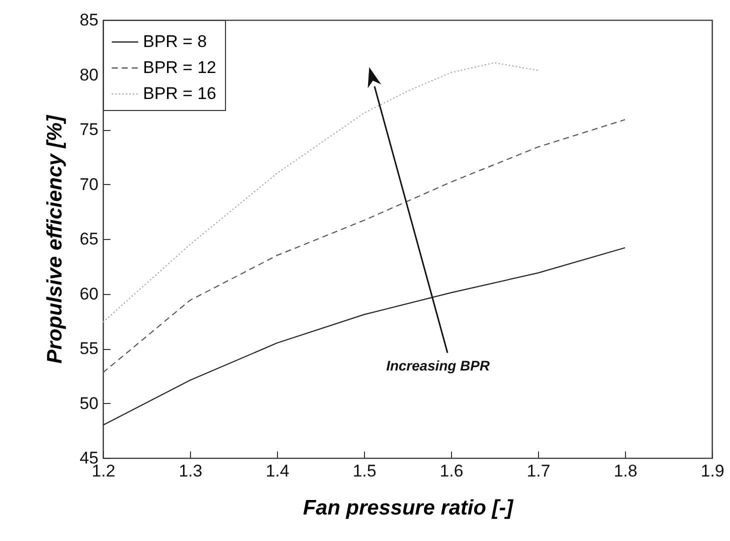  Describe the element at coordinates (278, 471) in the screenshot. I see `x-tick-label: 1.4` at that location.